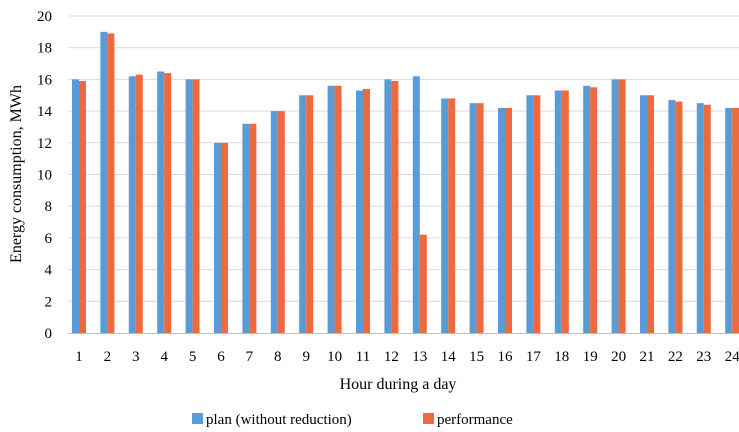 The width and height of the screenshot is (739, 432). What do you see at coordinates (428, 418) in the screenshot?
I see `legend-swatch-performance` at bounding box center [428, 418].